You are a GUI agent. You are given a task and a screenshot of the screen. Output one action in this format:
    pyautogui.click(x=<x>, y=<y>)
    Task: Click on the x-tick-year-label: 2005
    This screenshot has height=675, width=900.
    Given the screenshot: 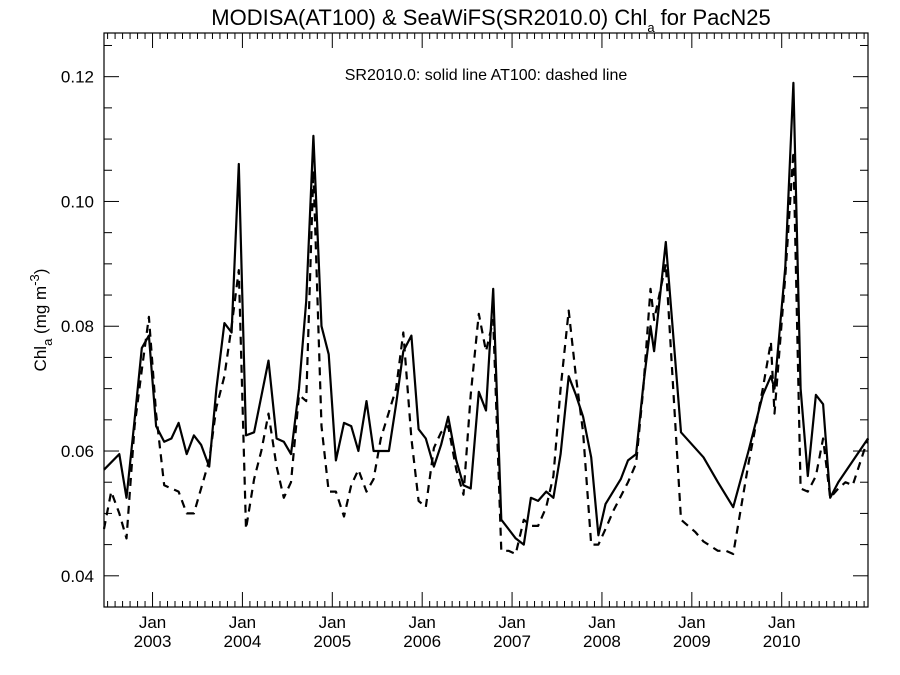 What is the action you would take?
    pyautogui.click(x=332, y=641)
    